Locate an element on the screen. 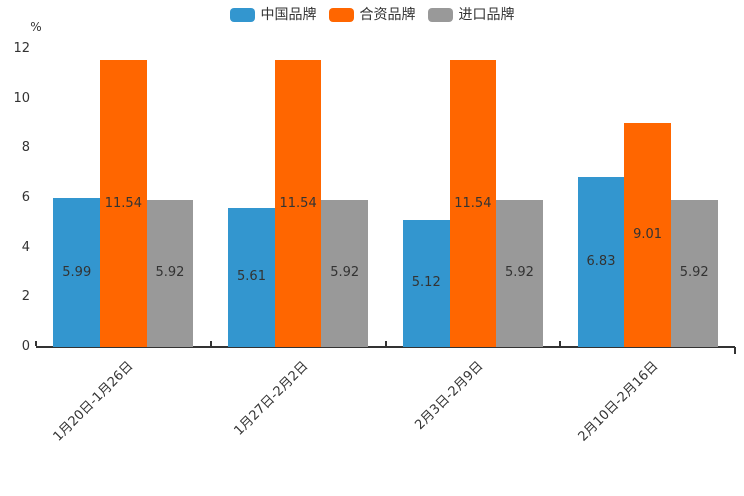 The image size is (744, 496). legend-item-joint-venture-brand: 合资品牌 is located at coordinates (372, 15).